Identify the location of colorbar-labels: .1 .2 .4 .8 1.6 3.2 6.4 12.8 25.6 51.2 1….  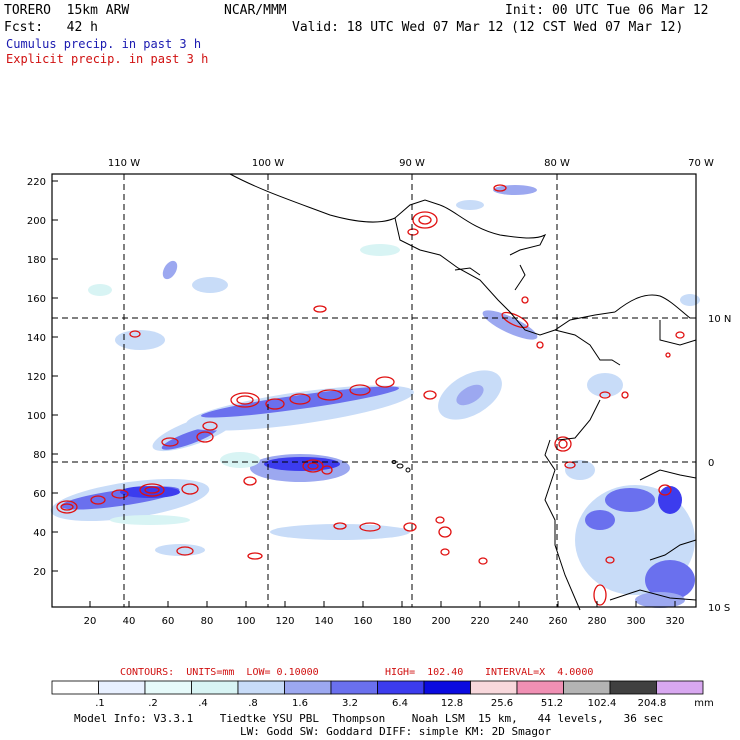
(404, 703).